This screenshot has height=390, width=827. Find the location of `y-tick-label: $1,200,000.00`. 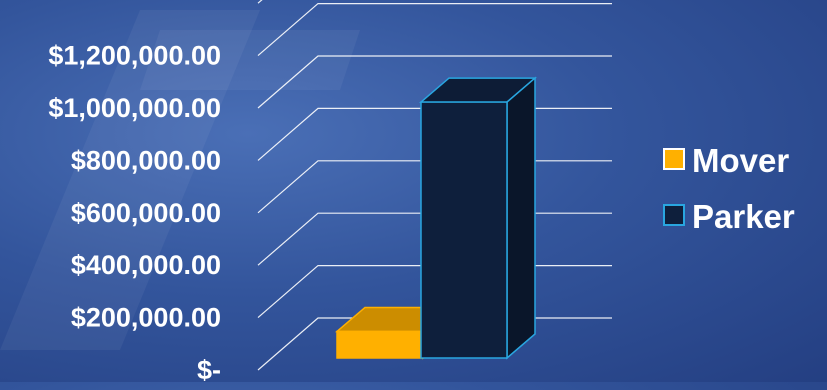

y-tick-label: $1,200,000.00 is located at coordinates (134, 56).